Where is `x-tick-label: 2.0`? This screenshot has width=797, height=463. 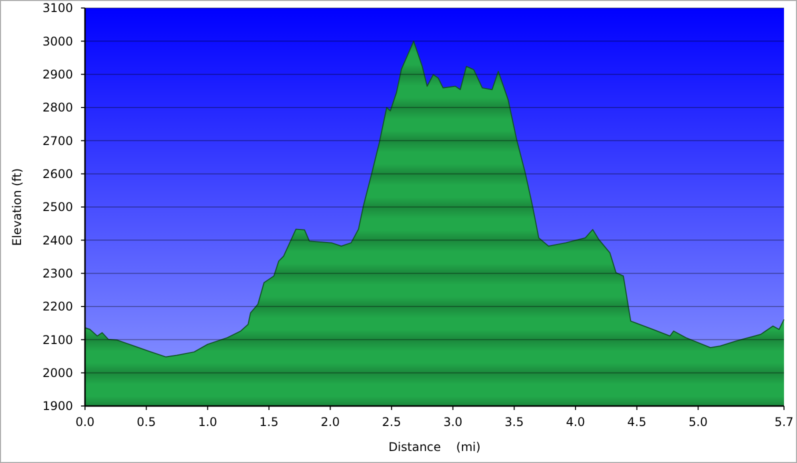 x-tick-label: 2.0 is located at coordinates (330, 422).